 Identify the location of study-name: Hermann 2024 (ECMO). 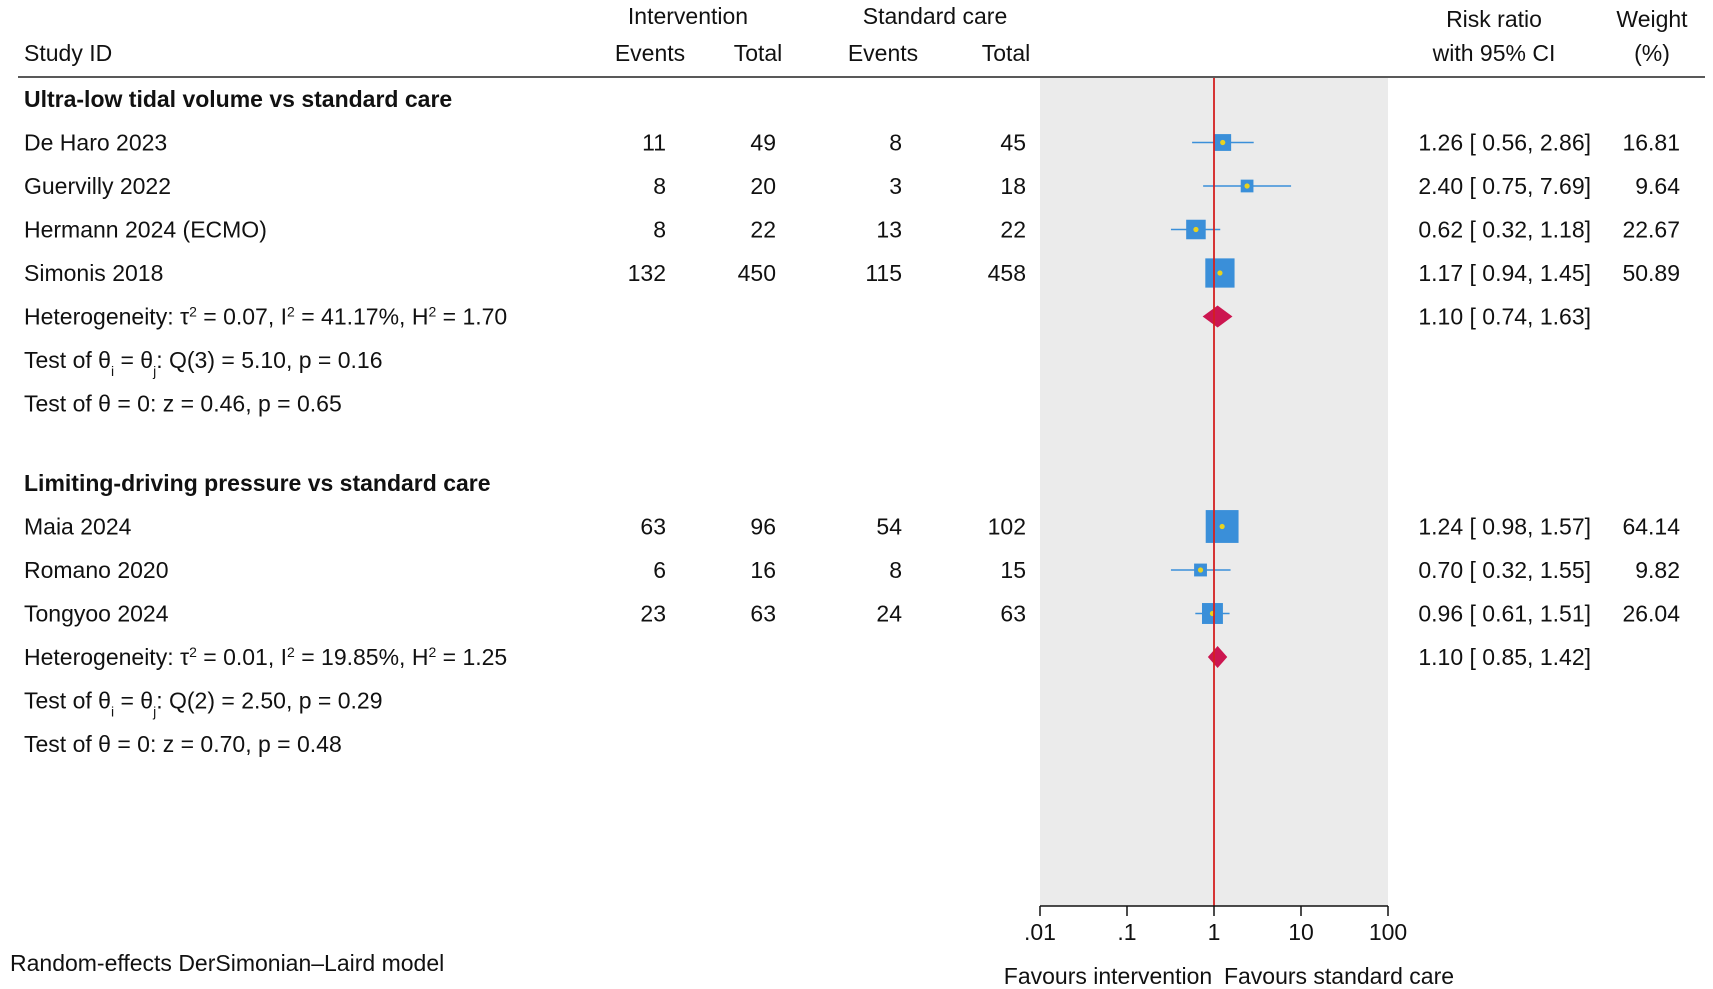
(145, 230).